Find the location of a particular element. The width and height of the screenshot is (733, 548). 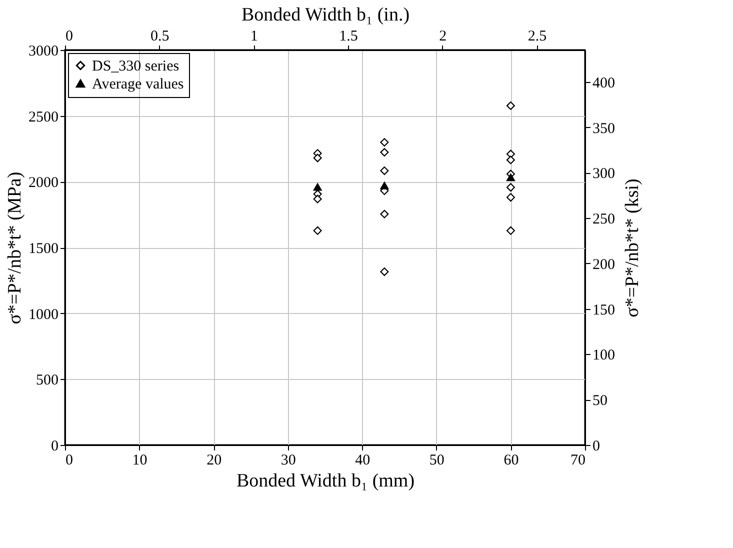

y2-tick-label: 100 is located at coordinates (603, 356).